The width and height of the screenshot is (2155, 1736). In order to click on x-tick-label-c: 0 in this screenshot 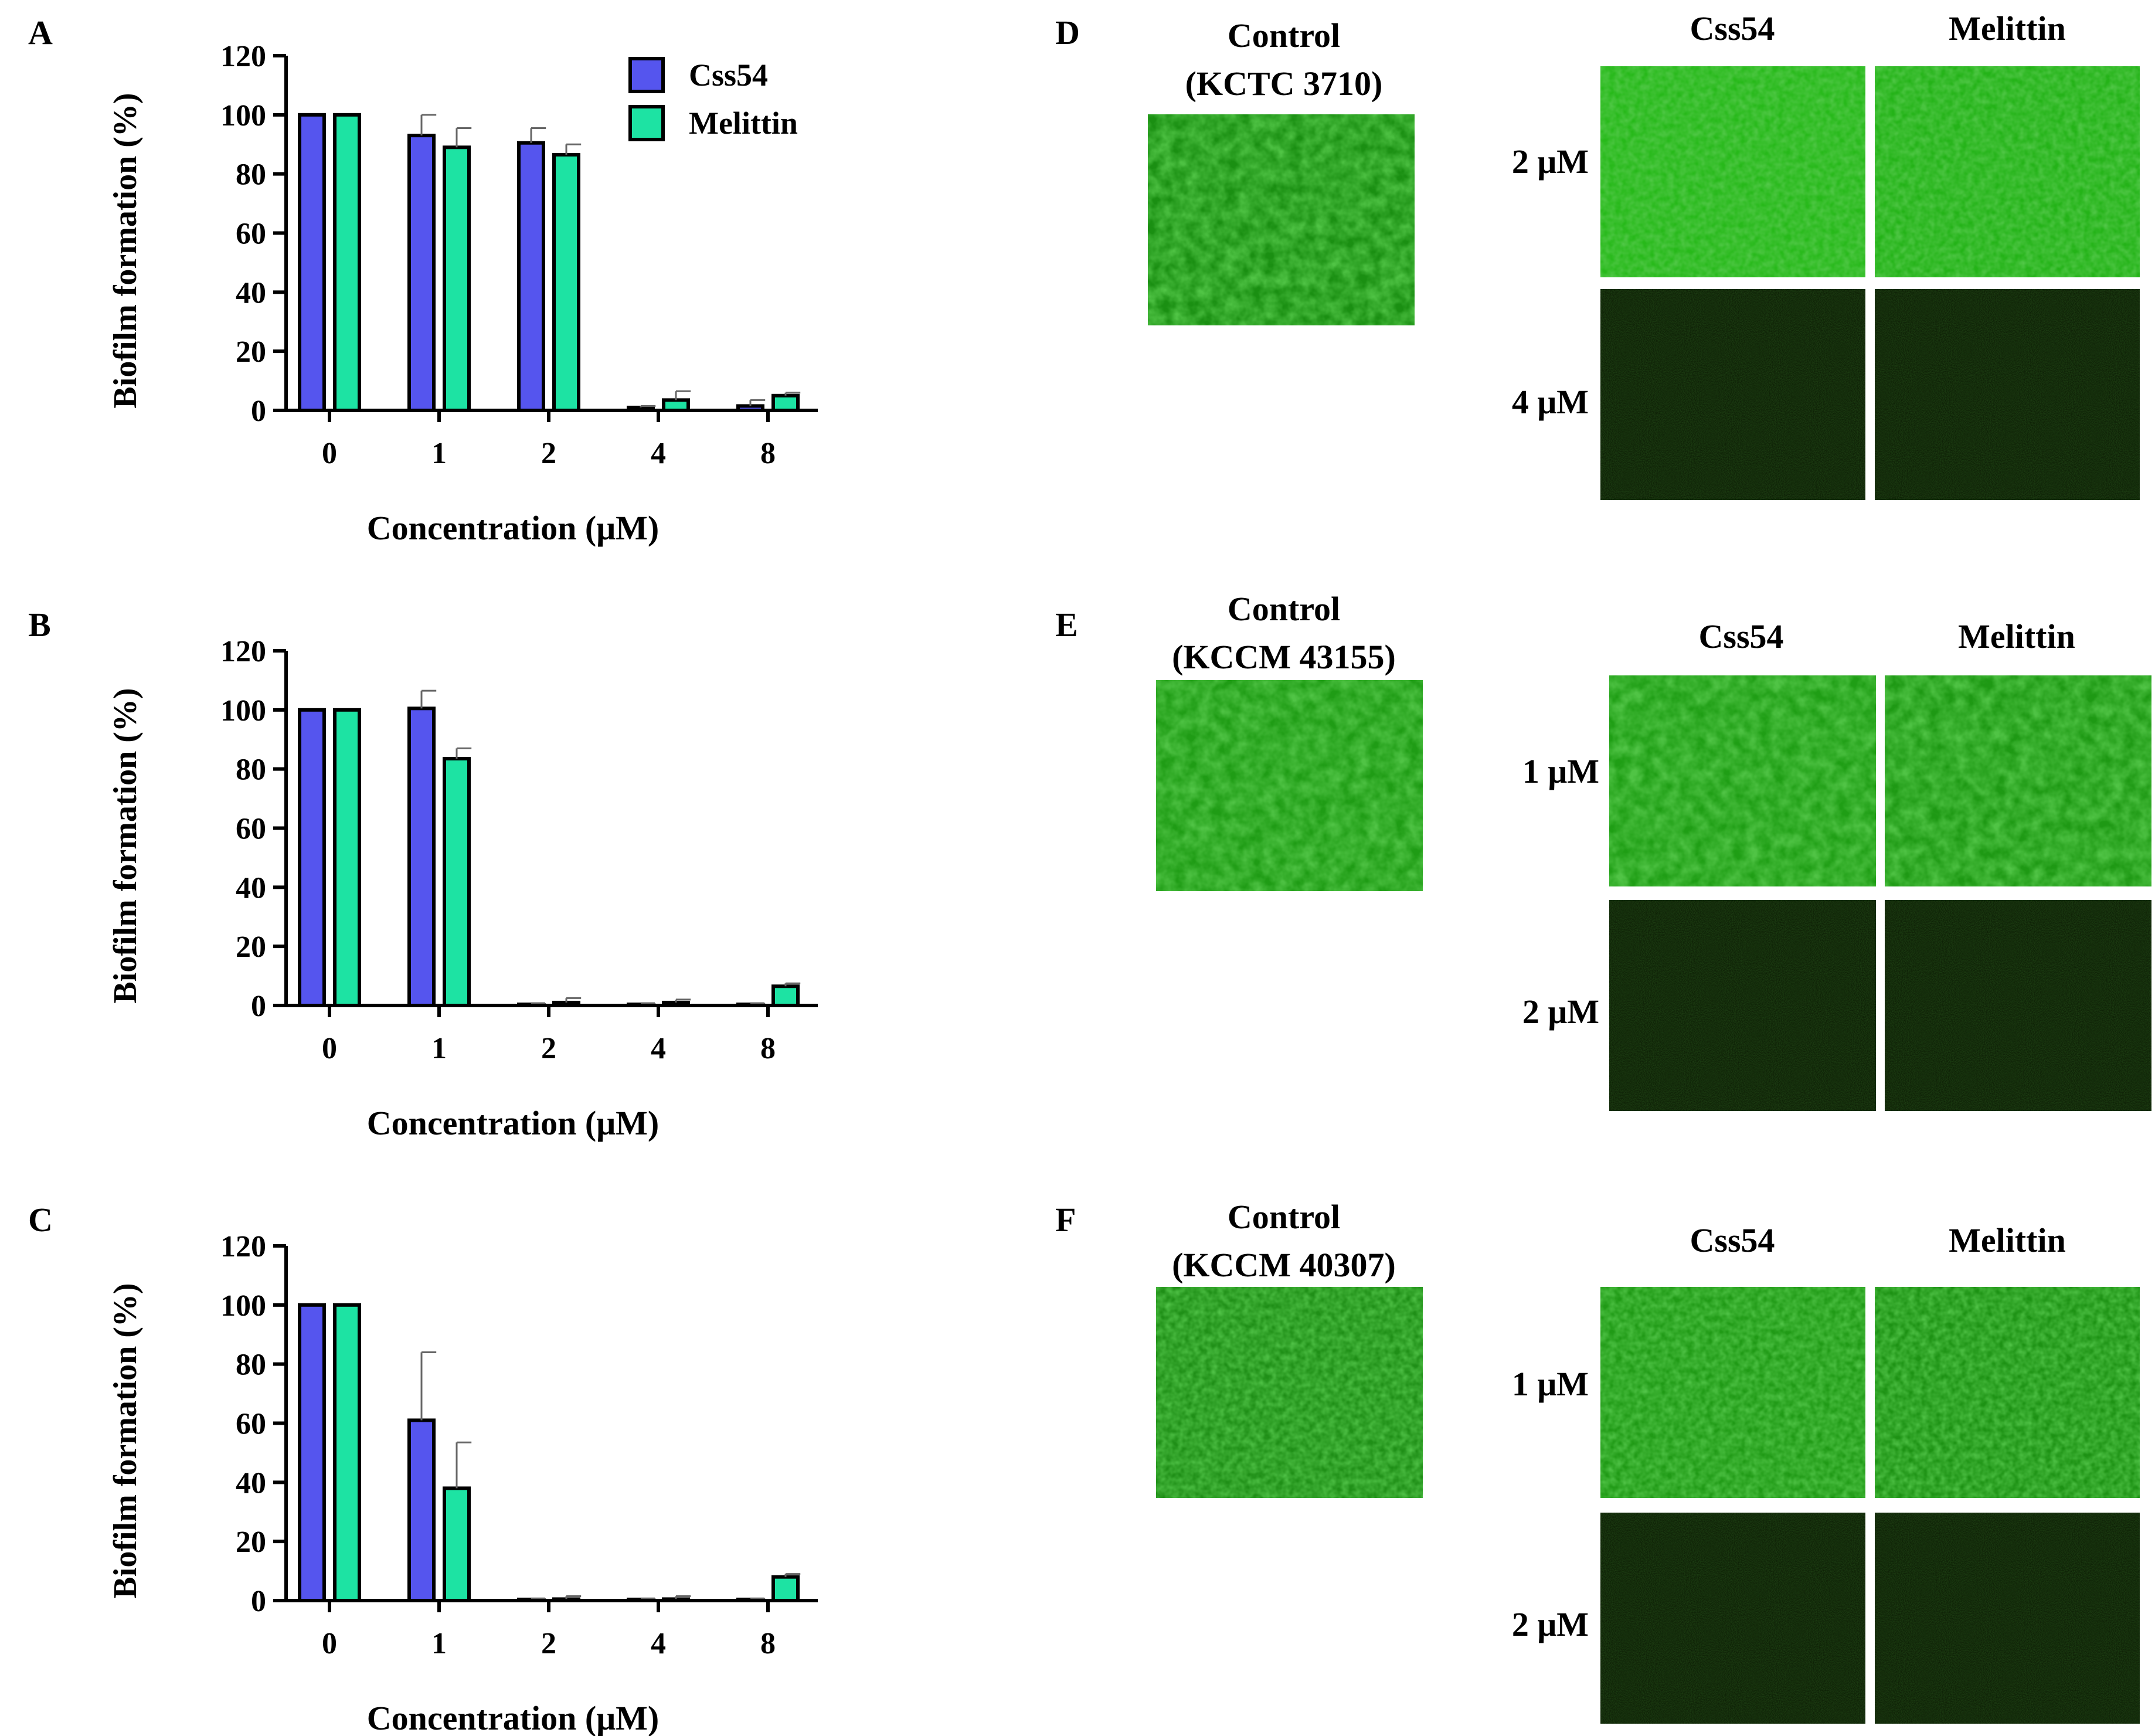, I will do `click(329, 1643)`.